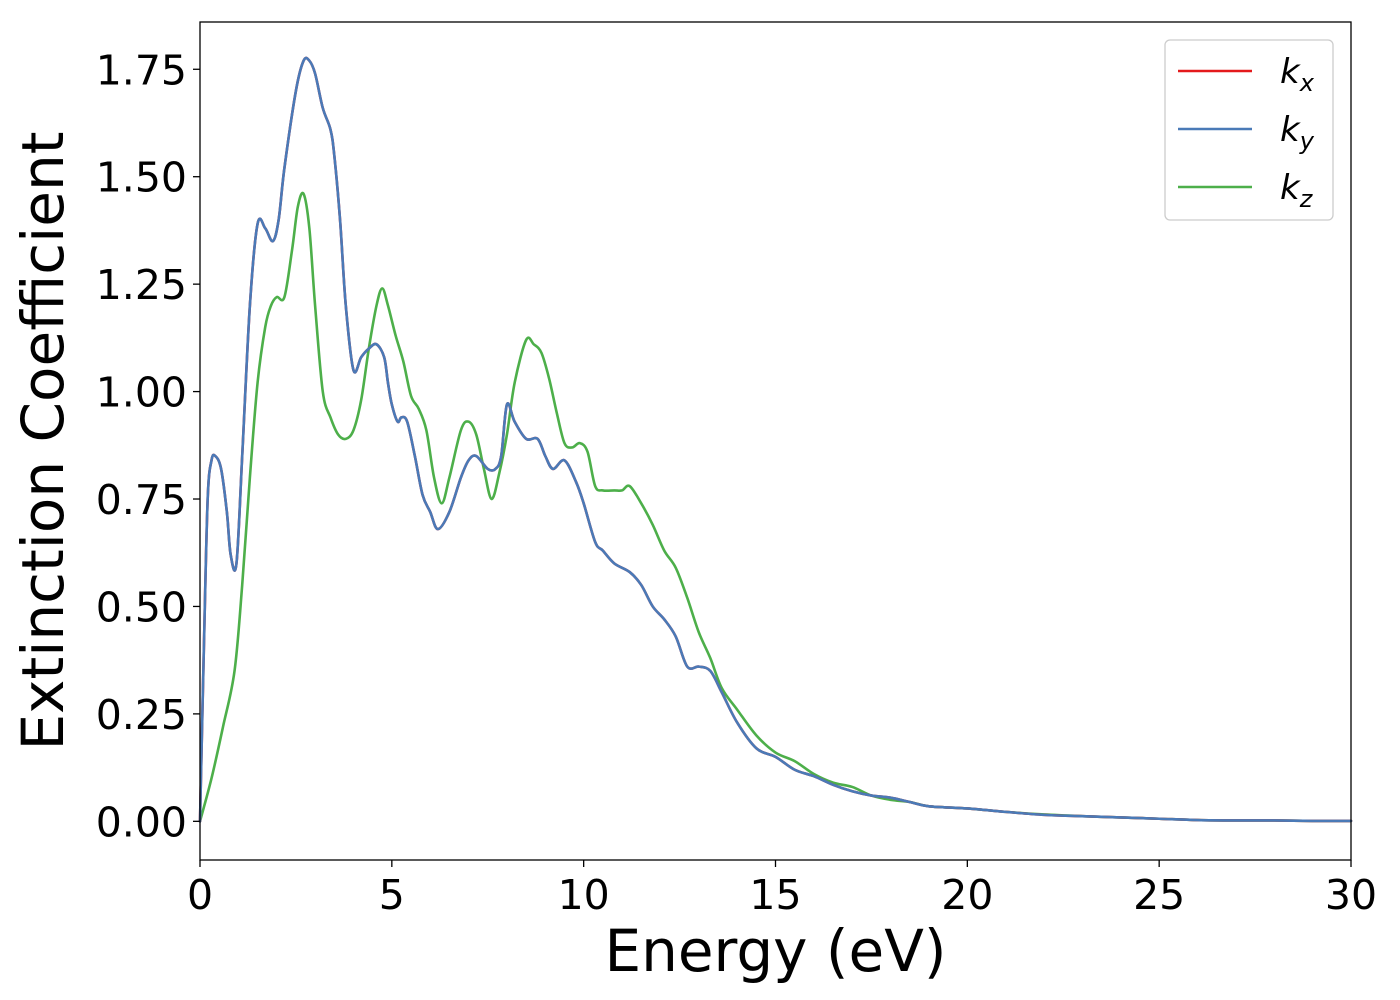 This screenshot has width=1400, height=1000. I want to click on legend-label-x: kx, so click(1297, 74).